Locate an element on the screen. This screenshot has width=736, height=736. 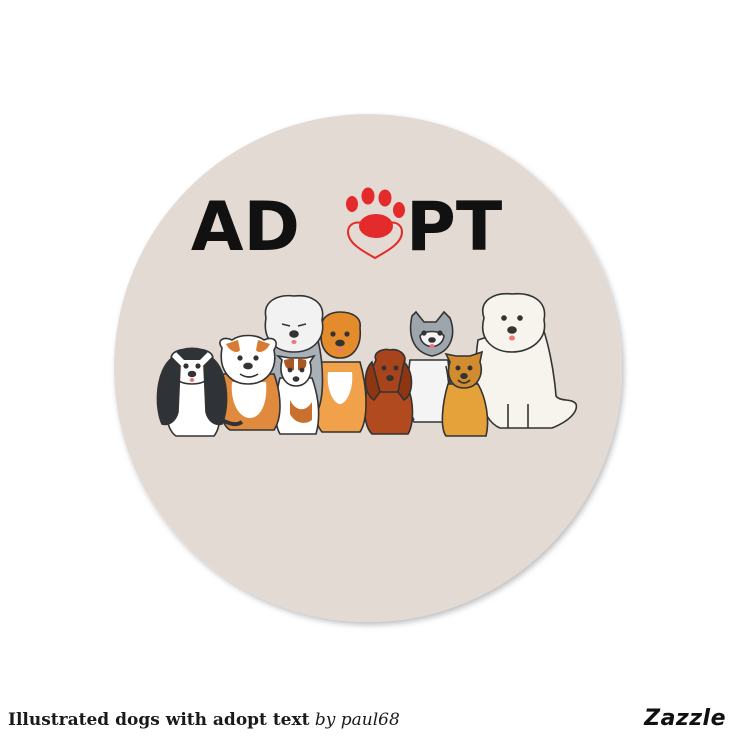
brand-logo: Zazzle is located at coordinates (685, 718).